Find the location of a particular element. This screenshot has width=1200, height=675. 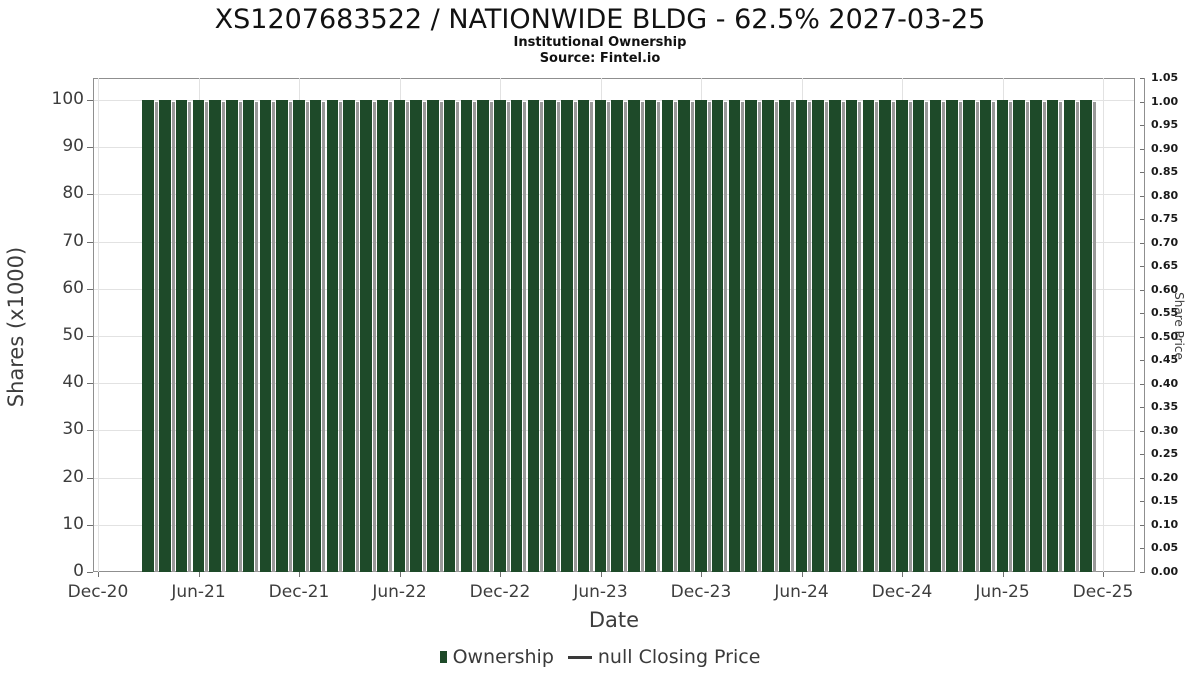

y-axis-left-tick-label: 20 is located at coordinates (73, 476).